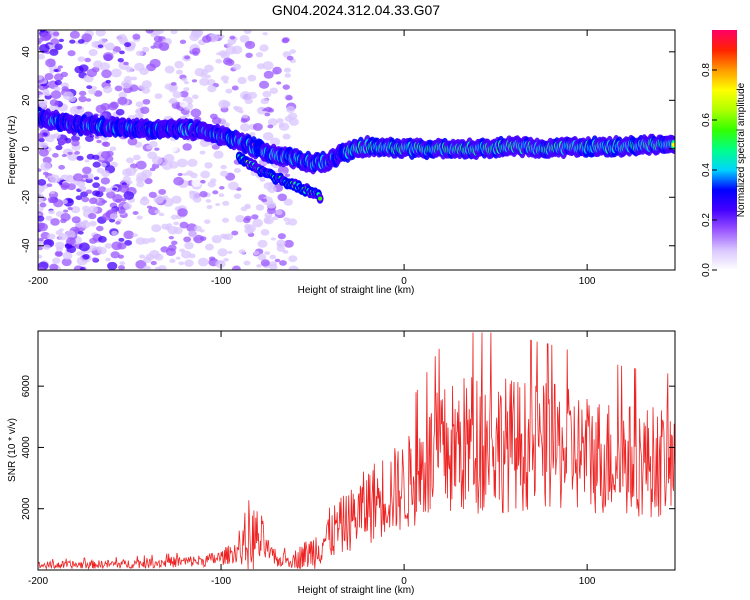 The height and width of the screenshot is (600, 750). I want to click on colorbar-tick-label: 0.2, so click(706, 220).